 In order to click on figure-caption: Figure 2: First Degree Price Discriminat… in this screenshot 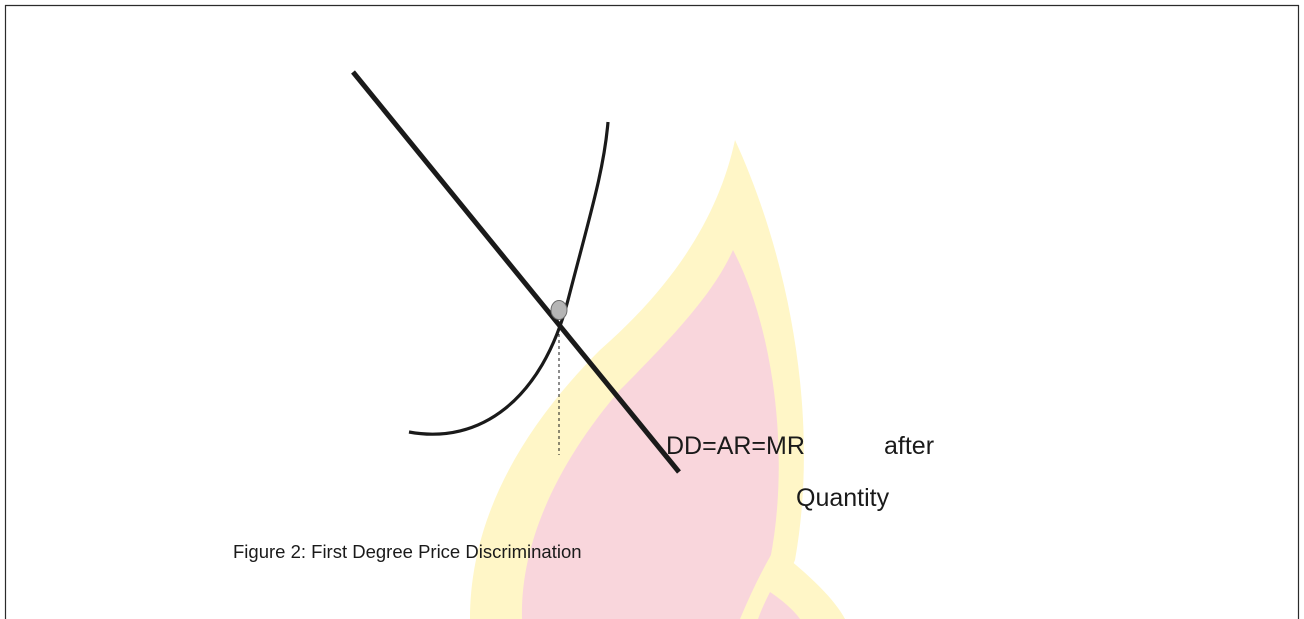, I will do `click(407, 551)`.